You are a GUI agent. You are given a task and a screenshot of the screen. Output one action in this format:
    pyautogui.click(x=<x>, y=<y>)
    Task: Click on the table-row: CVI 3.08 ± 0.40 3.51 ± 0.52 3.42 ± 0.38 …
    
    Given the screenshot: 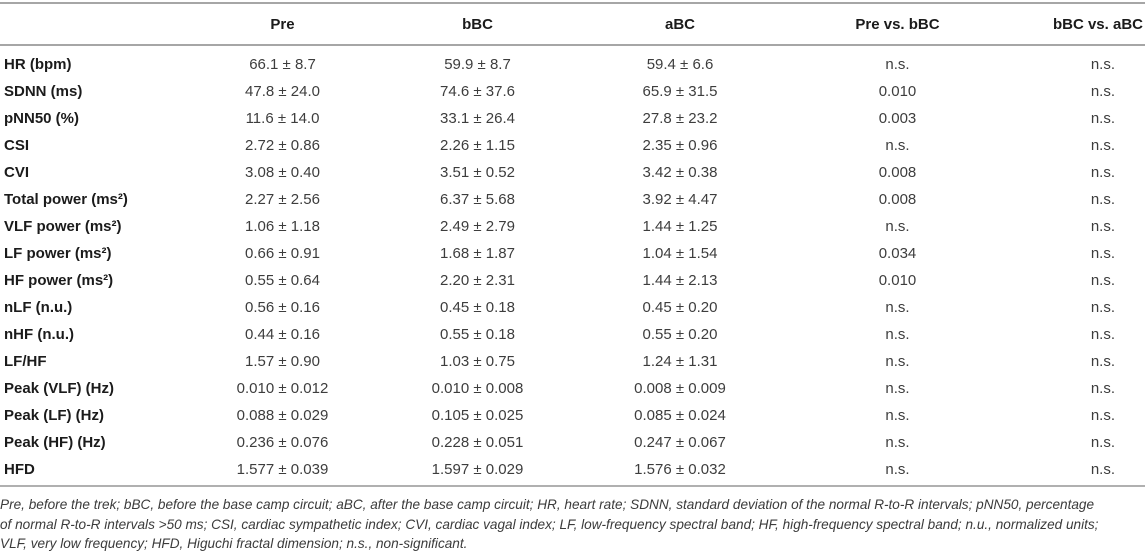 What is the action you would take?
    pyautogui.click(x=572, y=172)
    